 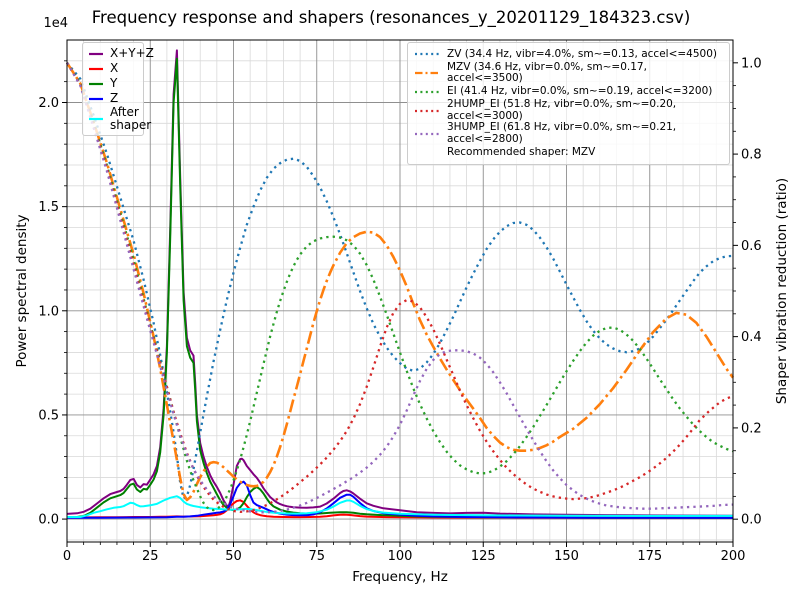 What do you see at coordinates (400, 577) in the screenshot?
I see `x-axis-label: Frequency, Hz` at bounding box center [400, 577].